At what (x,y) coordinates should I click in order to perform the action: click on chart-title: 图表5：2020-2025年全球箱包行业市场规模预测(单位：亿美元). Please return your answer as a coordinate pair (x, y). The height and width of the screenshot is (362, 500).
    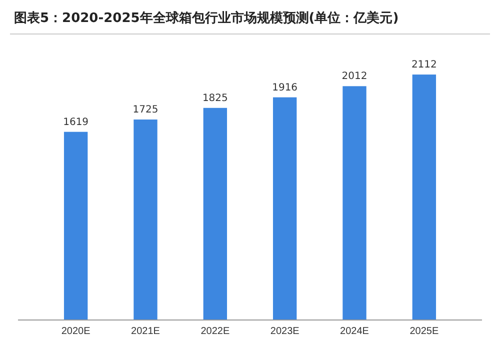
    Looking at the image, I should click on (206, 18).